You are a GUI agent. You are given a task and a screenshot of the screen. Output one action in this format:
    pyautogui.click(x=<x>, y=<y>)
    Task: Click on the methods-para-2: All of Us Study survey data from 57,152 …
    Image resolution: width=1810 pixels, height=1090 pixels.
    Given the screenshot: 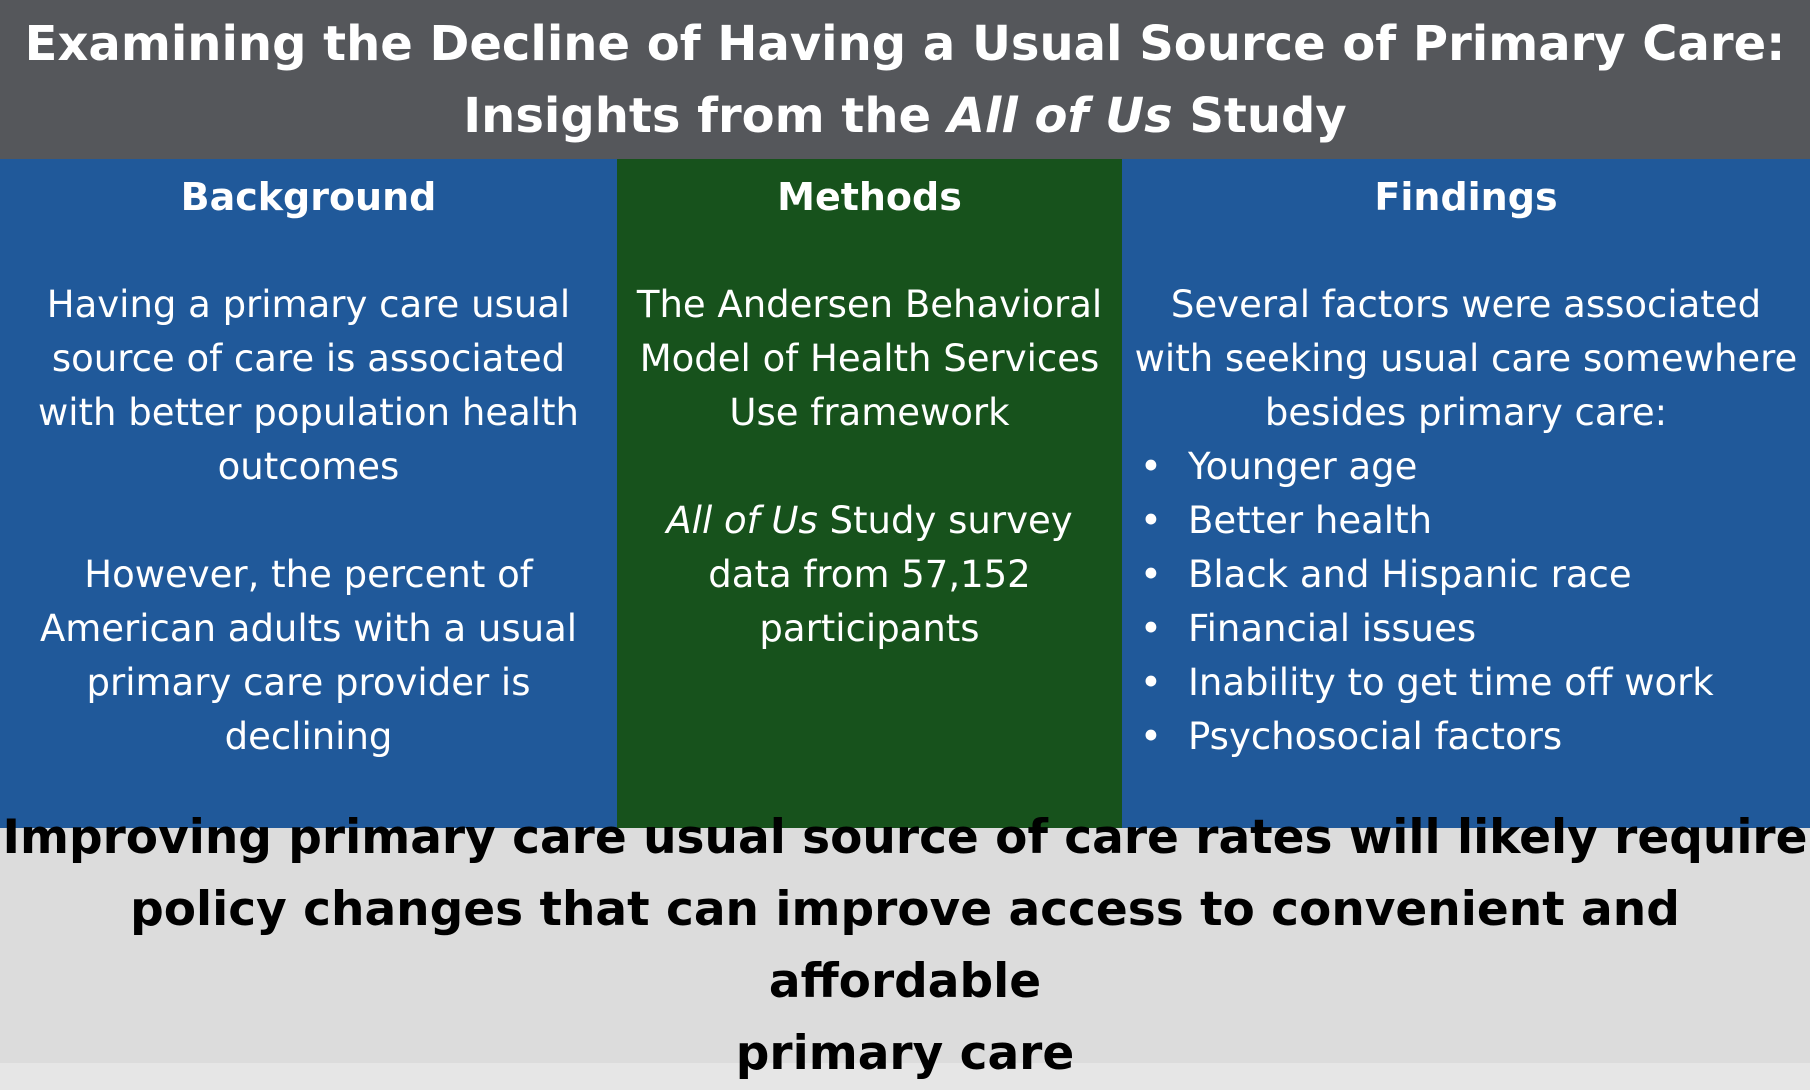 What is the action you would take?
    pyautogui.click(x=869, y=575)
    